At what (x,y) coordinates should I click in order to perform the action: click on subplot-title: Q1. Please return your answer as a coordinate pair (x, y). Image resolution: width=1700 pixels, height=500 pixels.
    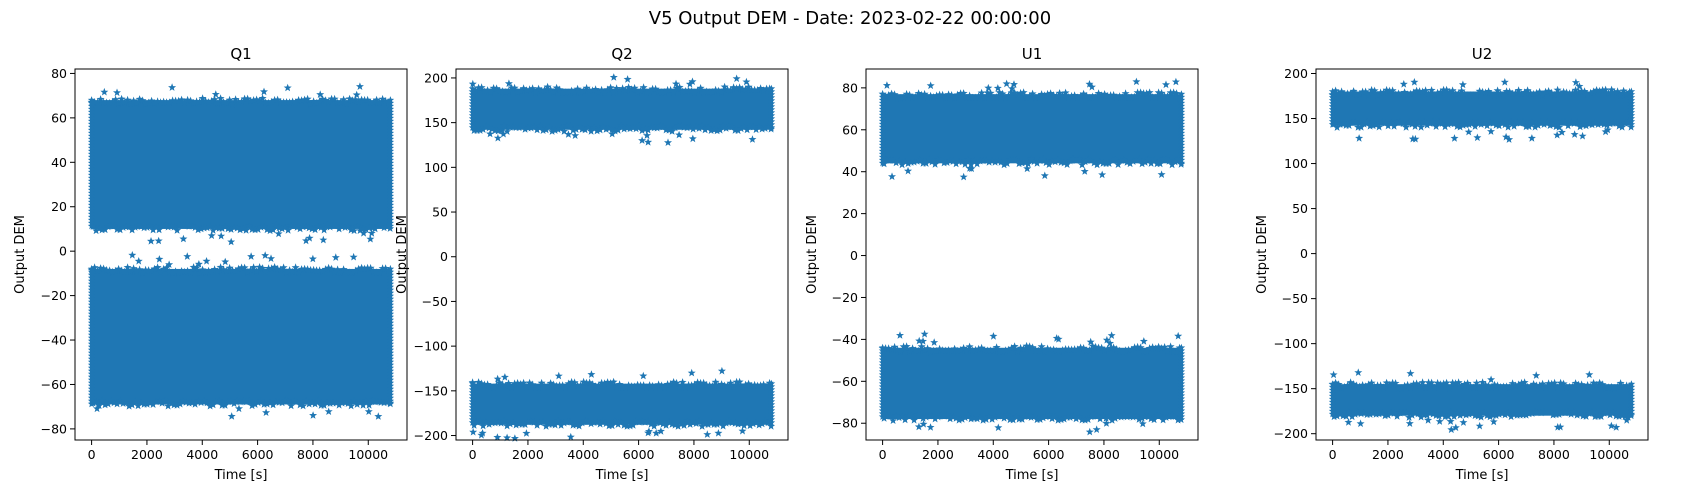
    Looking at the image, I should click on (240, 54).